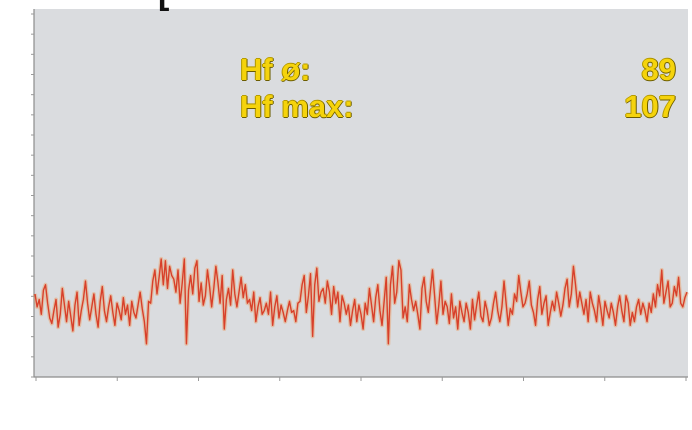 This screenshot has height=430, width=692. What do you see at coordinates (346, 4) in the screenshot?
I see `top-strip` at bounding box center [346, 4].